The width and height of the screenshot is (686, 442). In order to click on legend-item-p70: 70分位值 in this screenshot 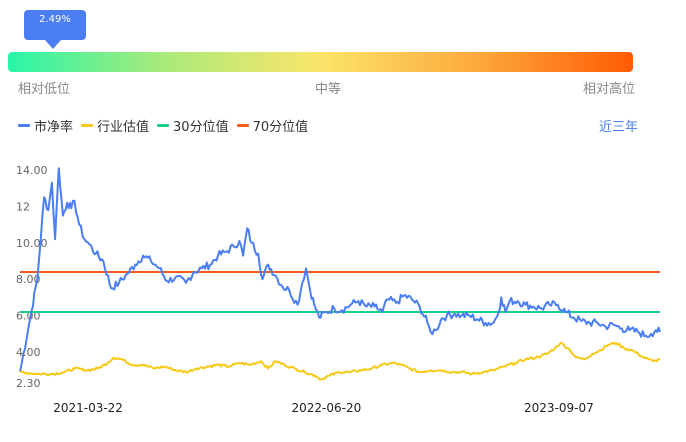, I will do `click(272, 125)`.